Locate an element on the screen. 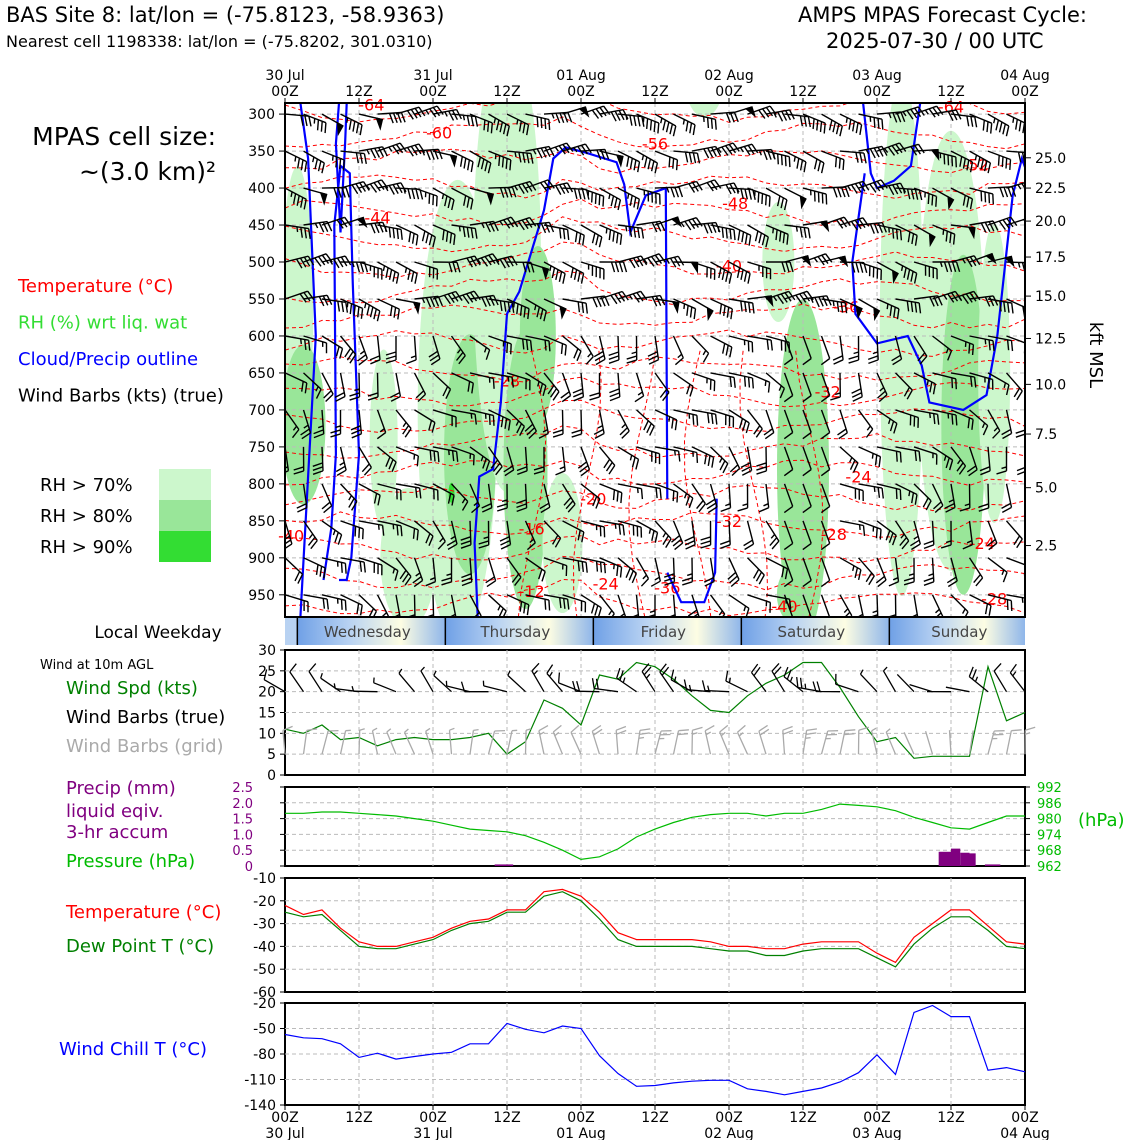  rh-legend-label-1: RH > 80% is located at coordinates (86, 516).